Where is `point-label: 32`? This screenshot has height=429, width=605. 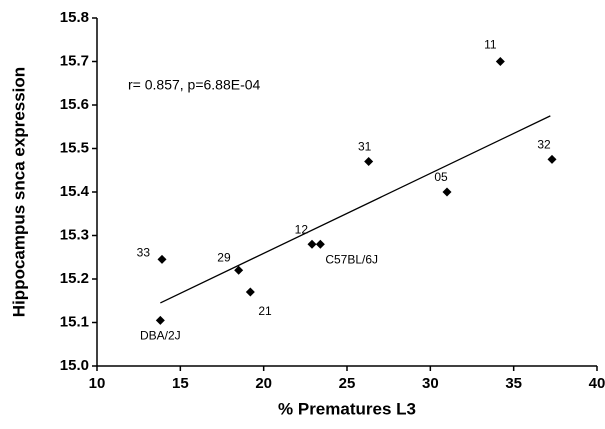 point-label: 32 is located at coordinates (544, 145).